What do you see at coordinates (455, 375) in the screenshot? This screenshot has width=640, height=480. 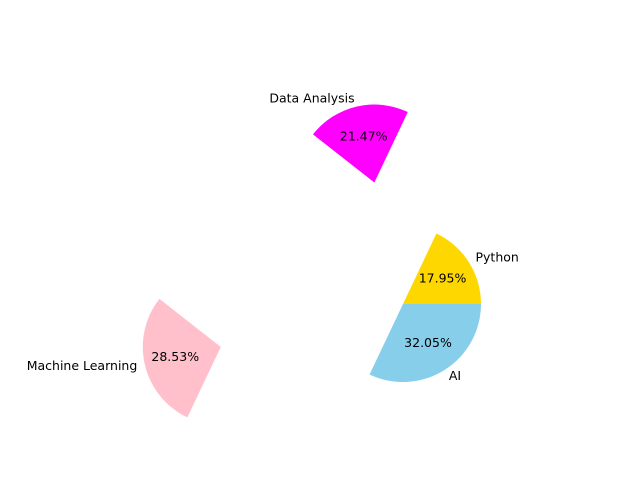 I see `slice-label-ai: AI` at bounding box center [455, 375].